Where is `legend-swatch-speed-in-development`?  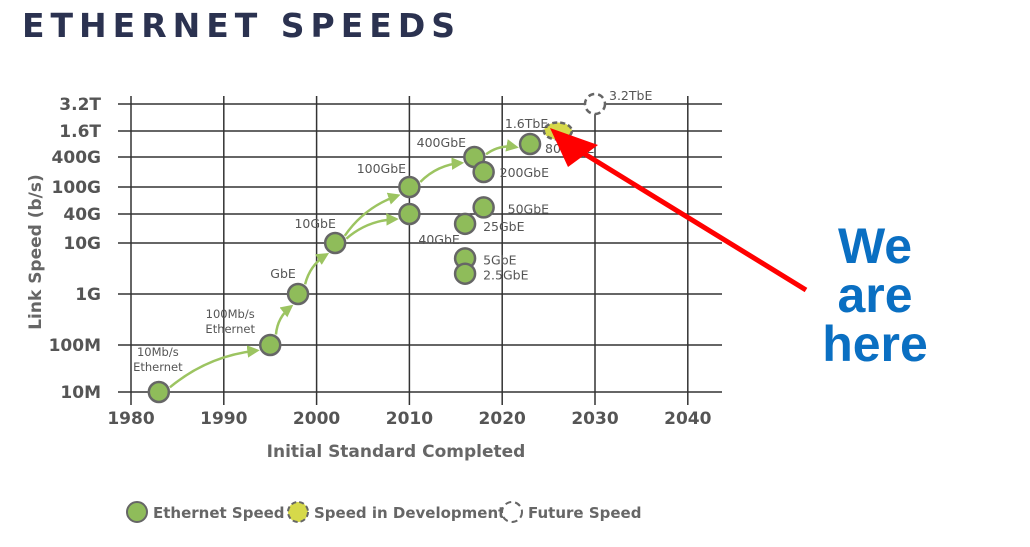
legend-swatch-speed-in-development is located at coordinates (298, 512).